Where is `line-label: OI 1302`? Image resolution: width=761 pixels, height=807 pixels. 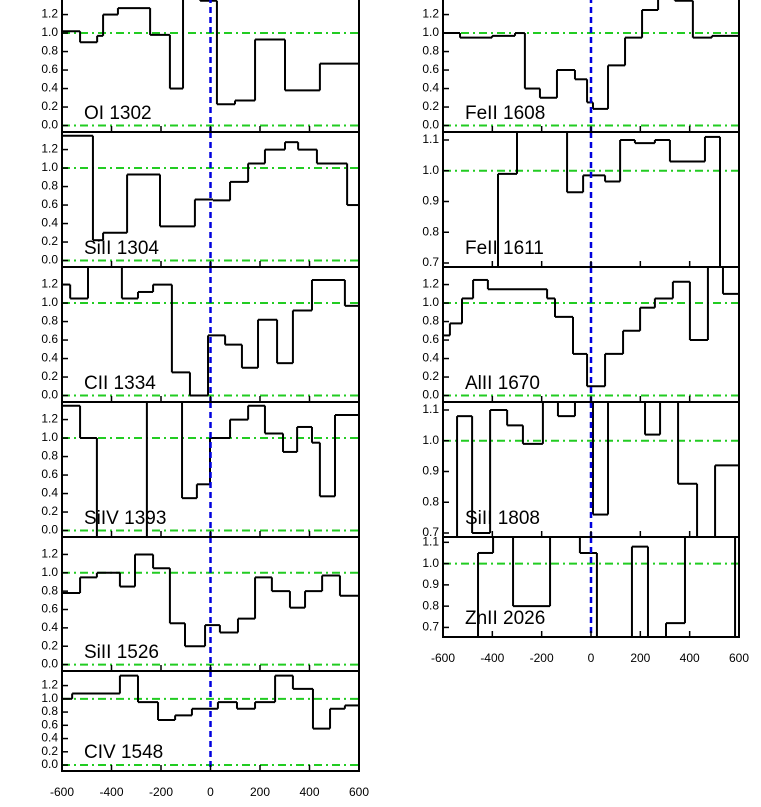 line-label: OI 1302 is located at coordinates (118, 113).